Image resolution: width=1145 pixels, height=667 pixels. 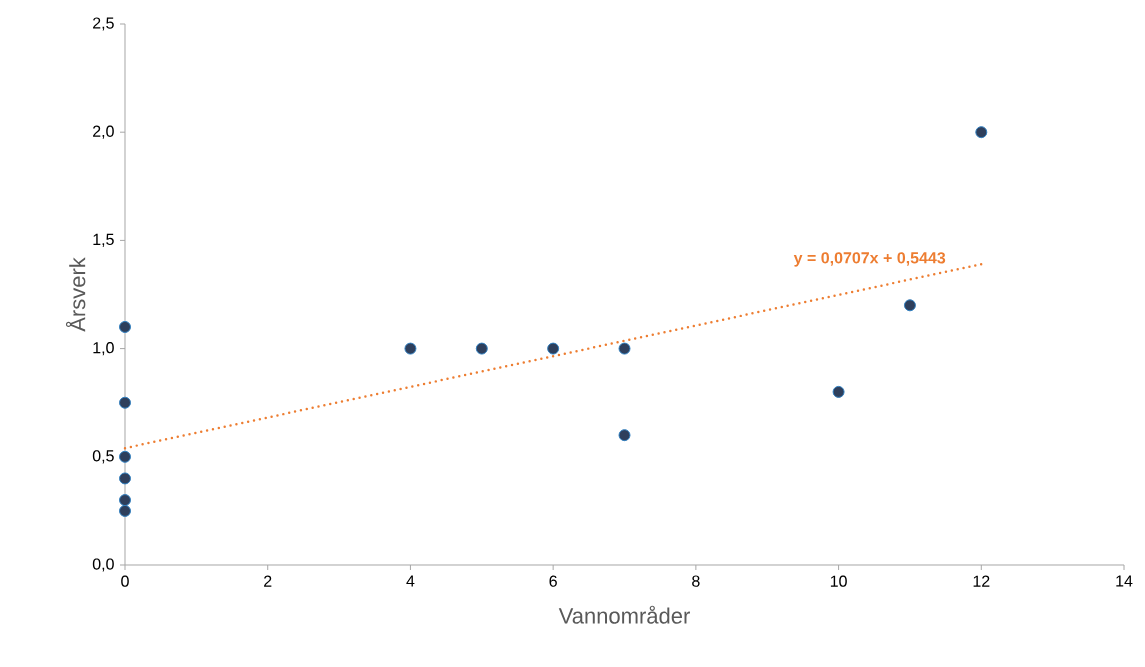 What do you see at coordinates (838, 581) in the screenshot?
I see `x-tick-label: 10` at bounding box center [838, 581].